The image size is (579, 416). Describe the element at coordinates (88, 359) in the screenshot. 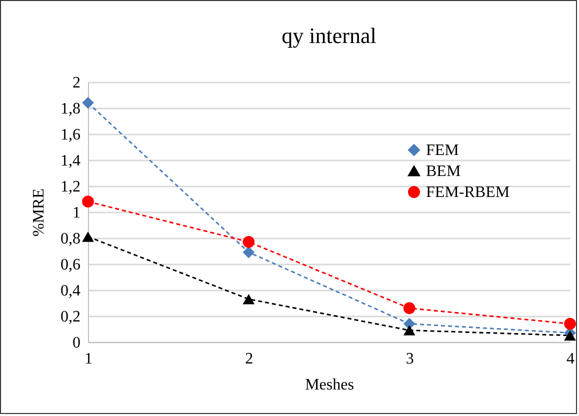

I see `x-tick-label: 1` at that location.